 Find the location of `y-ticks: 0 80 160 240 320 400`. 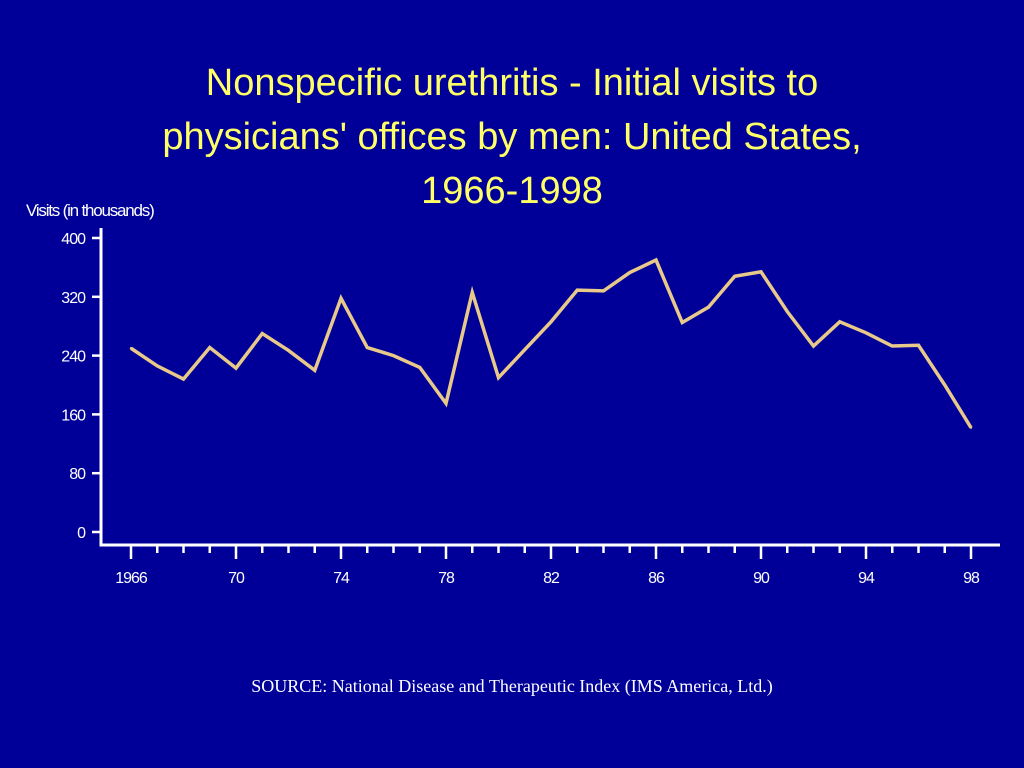

y-ticks: 0 80 160 240 320 400 is located at coordinates (81, 386).